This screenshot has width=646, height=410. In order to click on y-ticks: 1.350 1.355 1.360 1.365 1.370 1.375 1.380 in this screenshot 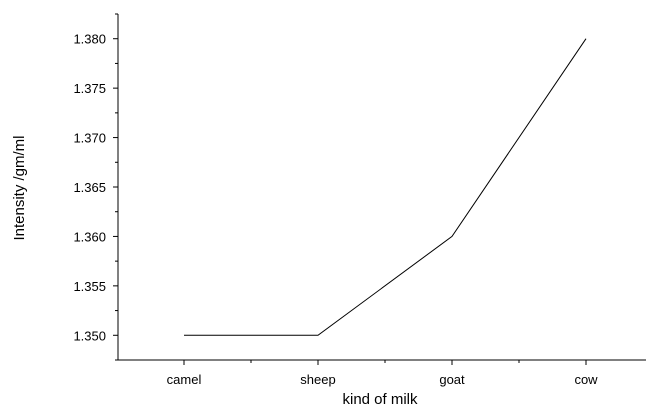, I will do `click(95, 187)`.